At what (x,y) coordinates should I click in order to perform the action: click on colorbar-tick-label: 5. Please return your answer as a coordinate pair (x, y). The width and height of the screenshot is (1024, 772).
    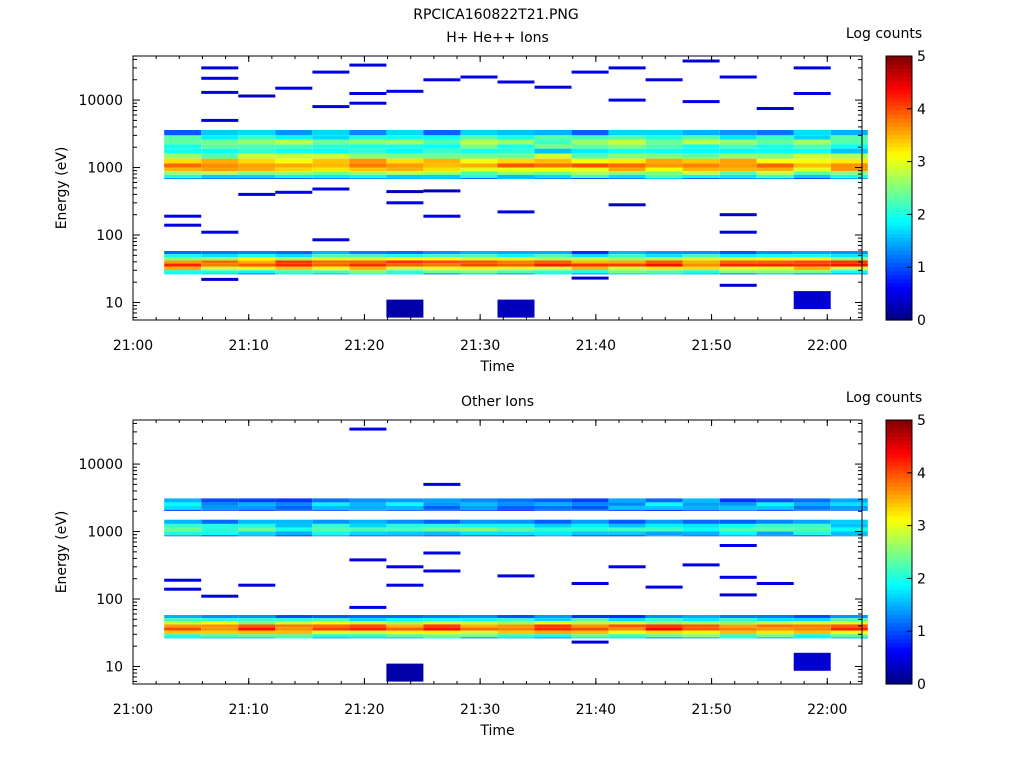
    Looking at the image, I should click on (921, 57).